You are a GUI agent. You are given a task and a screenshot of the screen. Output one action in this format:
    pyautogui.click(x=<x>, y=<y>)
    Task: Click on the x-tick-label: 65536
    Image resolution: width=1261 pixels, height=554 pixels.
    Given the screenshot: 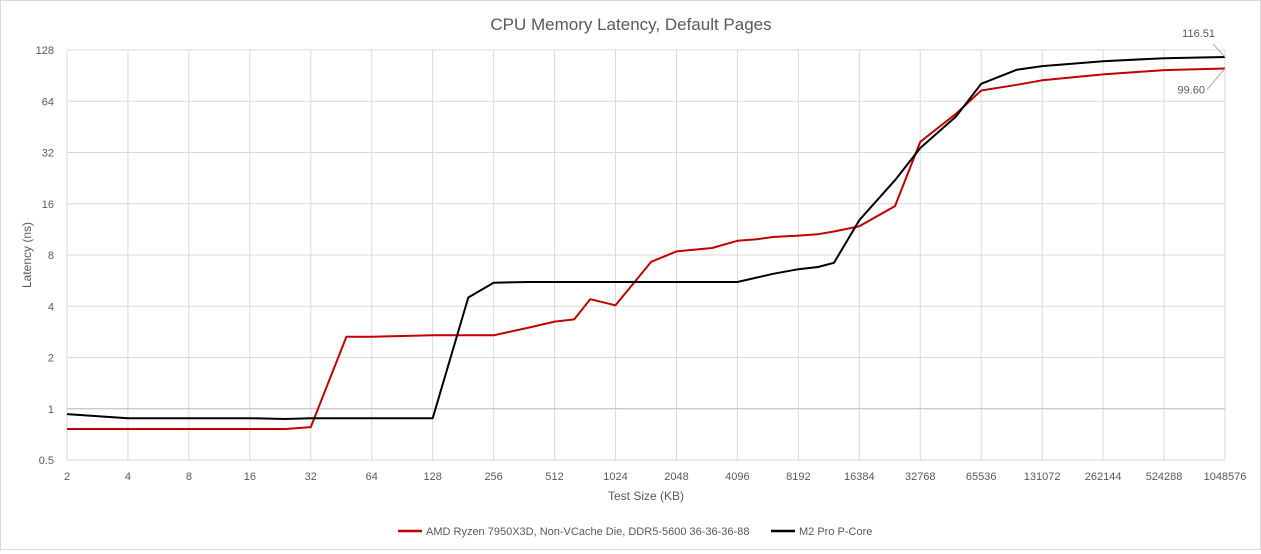 What is the action you would take?
    pyautogui.click(x=981, y=477)
    